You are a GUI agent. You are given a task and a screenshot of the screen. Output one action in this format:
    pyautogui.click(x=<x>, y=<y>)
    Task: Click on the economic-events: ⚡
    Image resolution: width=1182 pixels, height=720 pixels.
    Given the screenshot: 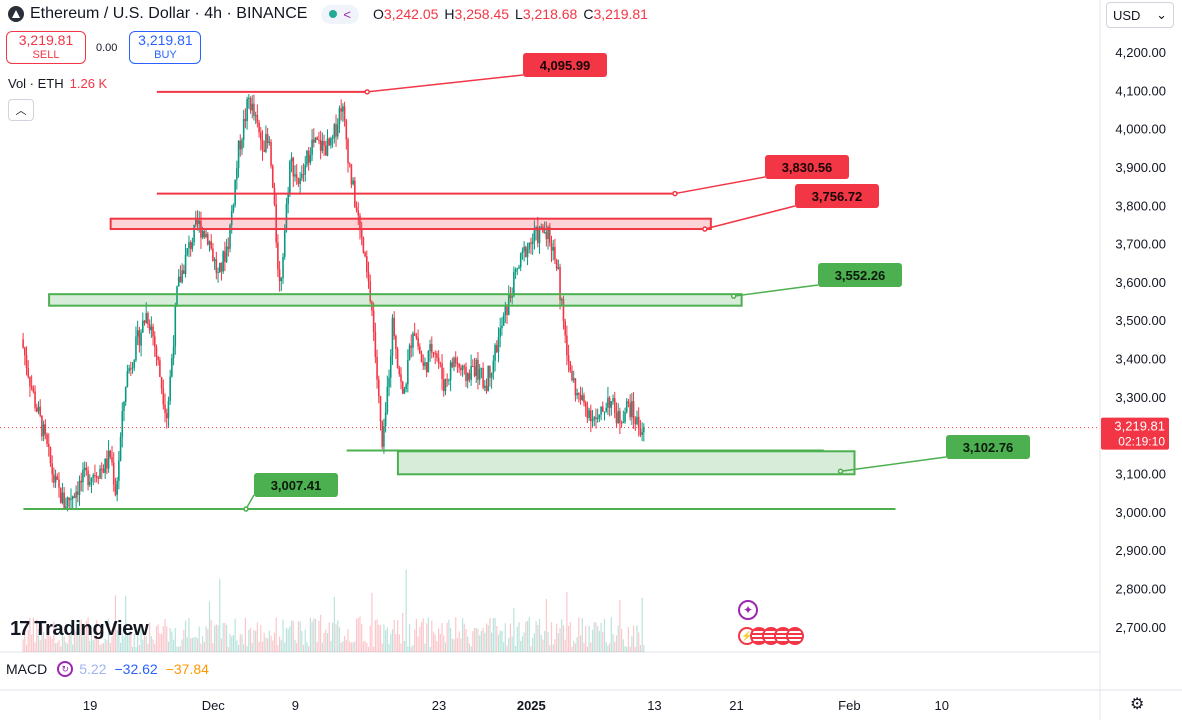 What is the action you would take?
    pyautogui.click(x=771, y=636)
    